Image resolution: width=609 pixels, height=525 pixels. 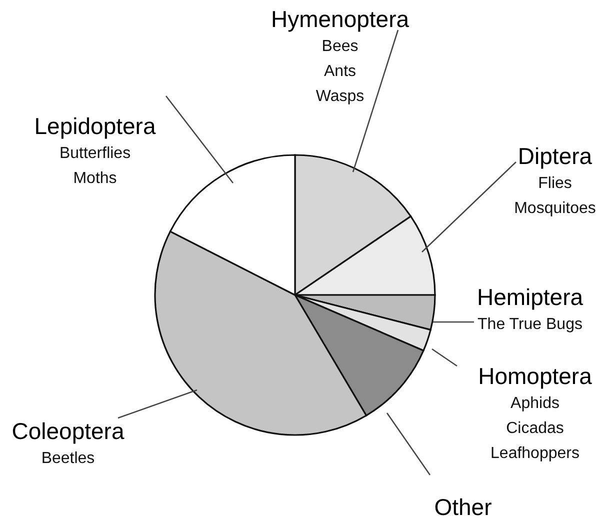 What do you see at coordinates (95, 126) in the screenshot?
I see `slice-label: Lepidoptera` at bounding box center [95, 126].